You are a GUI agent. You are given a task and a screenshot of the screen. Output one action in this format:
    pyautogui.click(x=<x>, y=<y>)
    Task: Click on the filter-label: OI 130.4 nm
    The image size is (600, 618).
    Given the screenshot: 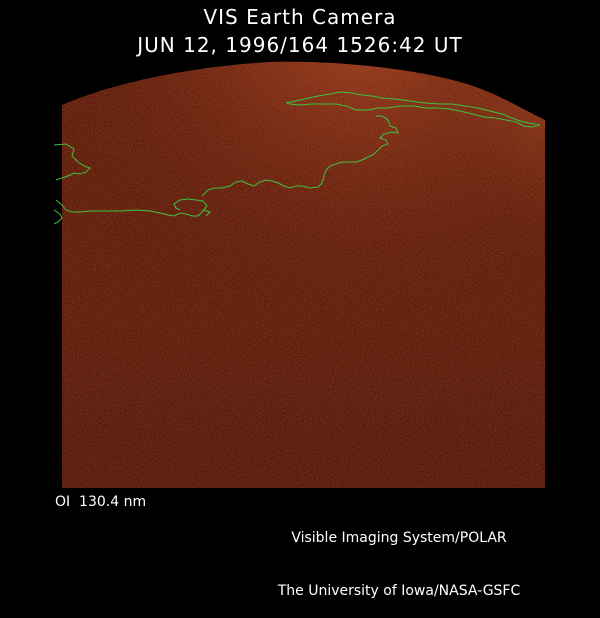 What is the action you would take?
    pyautogui.click(x=101, y=502)
    